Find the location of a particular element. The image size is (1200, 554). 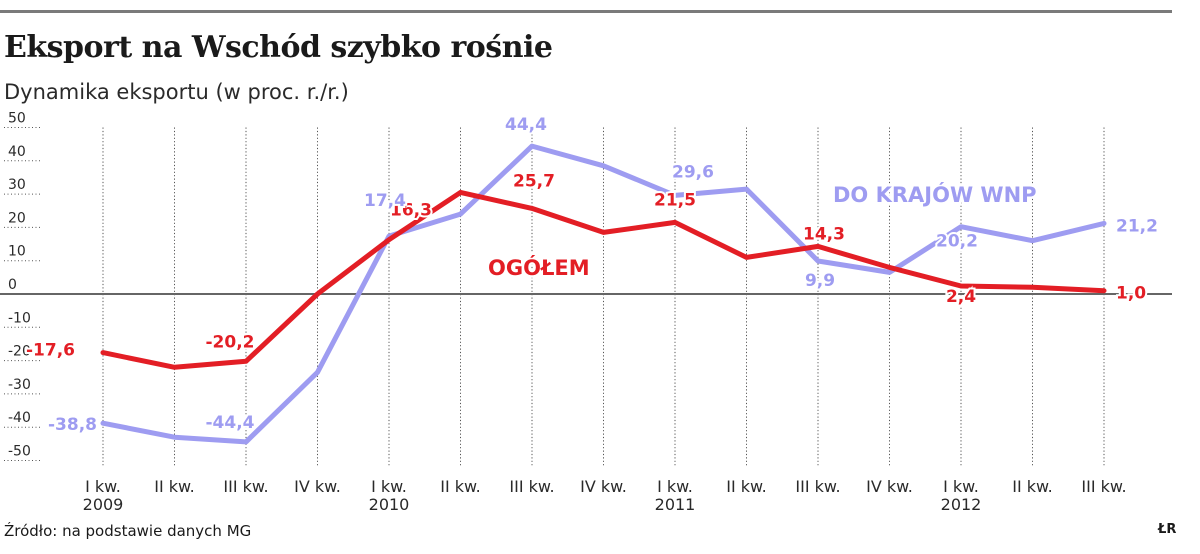

data-label: -20,2 is located at coordinates (230, 342).